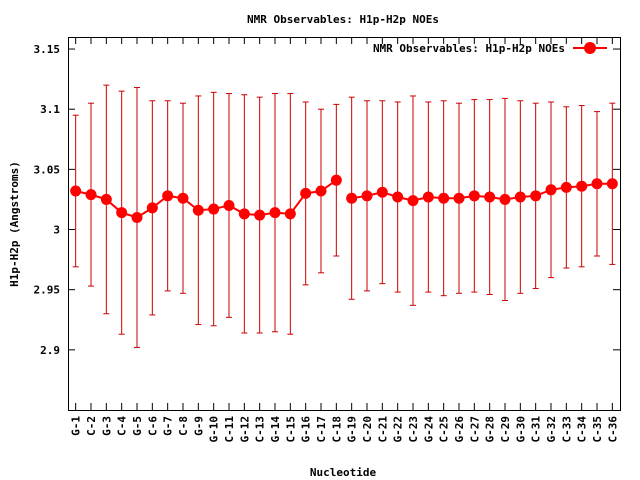  What do you see at coordinates (612, 429) in the screenshot?
I see `x-tick-label: C-36` at bounding box center [612, 429].